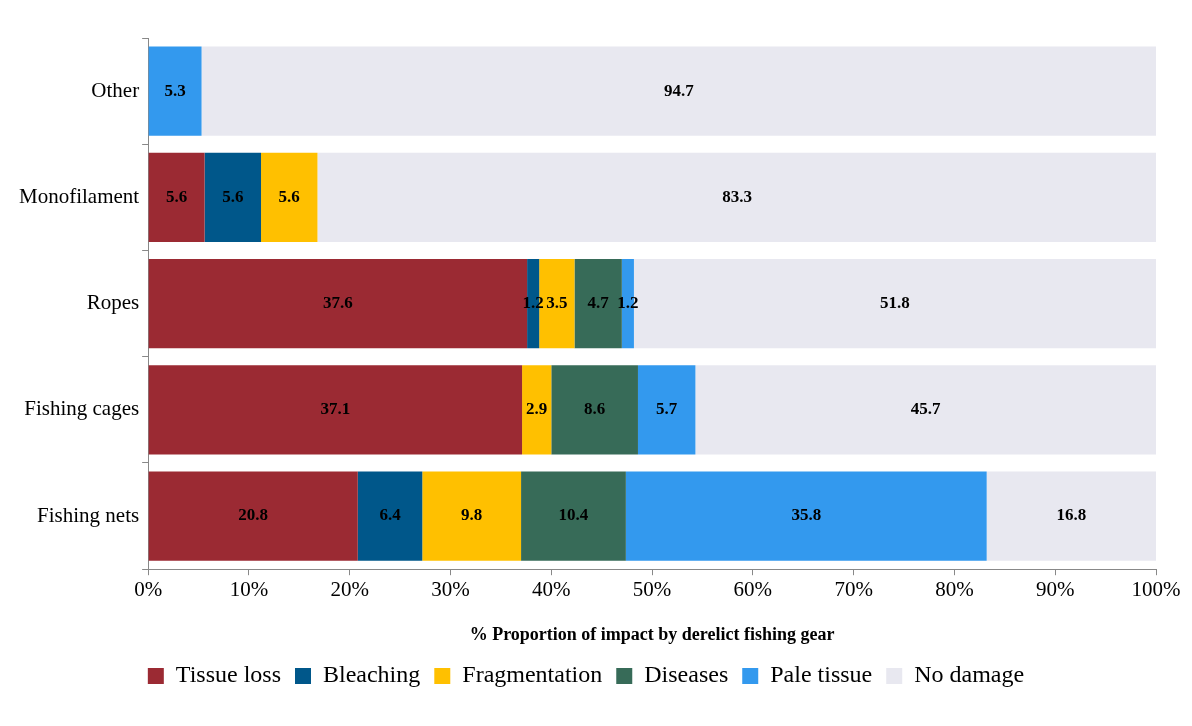  I want to click on x-tick-label: 90%, so click(1055, 589).